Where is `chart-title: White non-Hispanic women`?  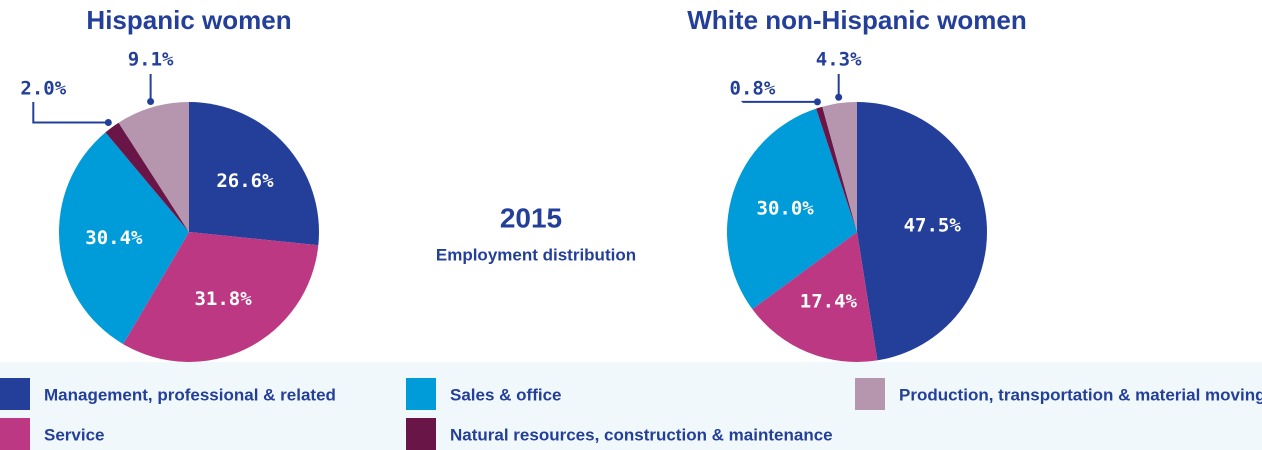
chart-title: White non-Hispanic women is located at coordinates (856, 20).